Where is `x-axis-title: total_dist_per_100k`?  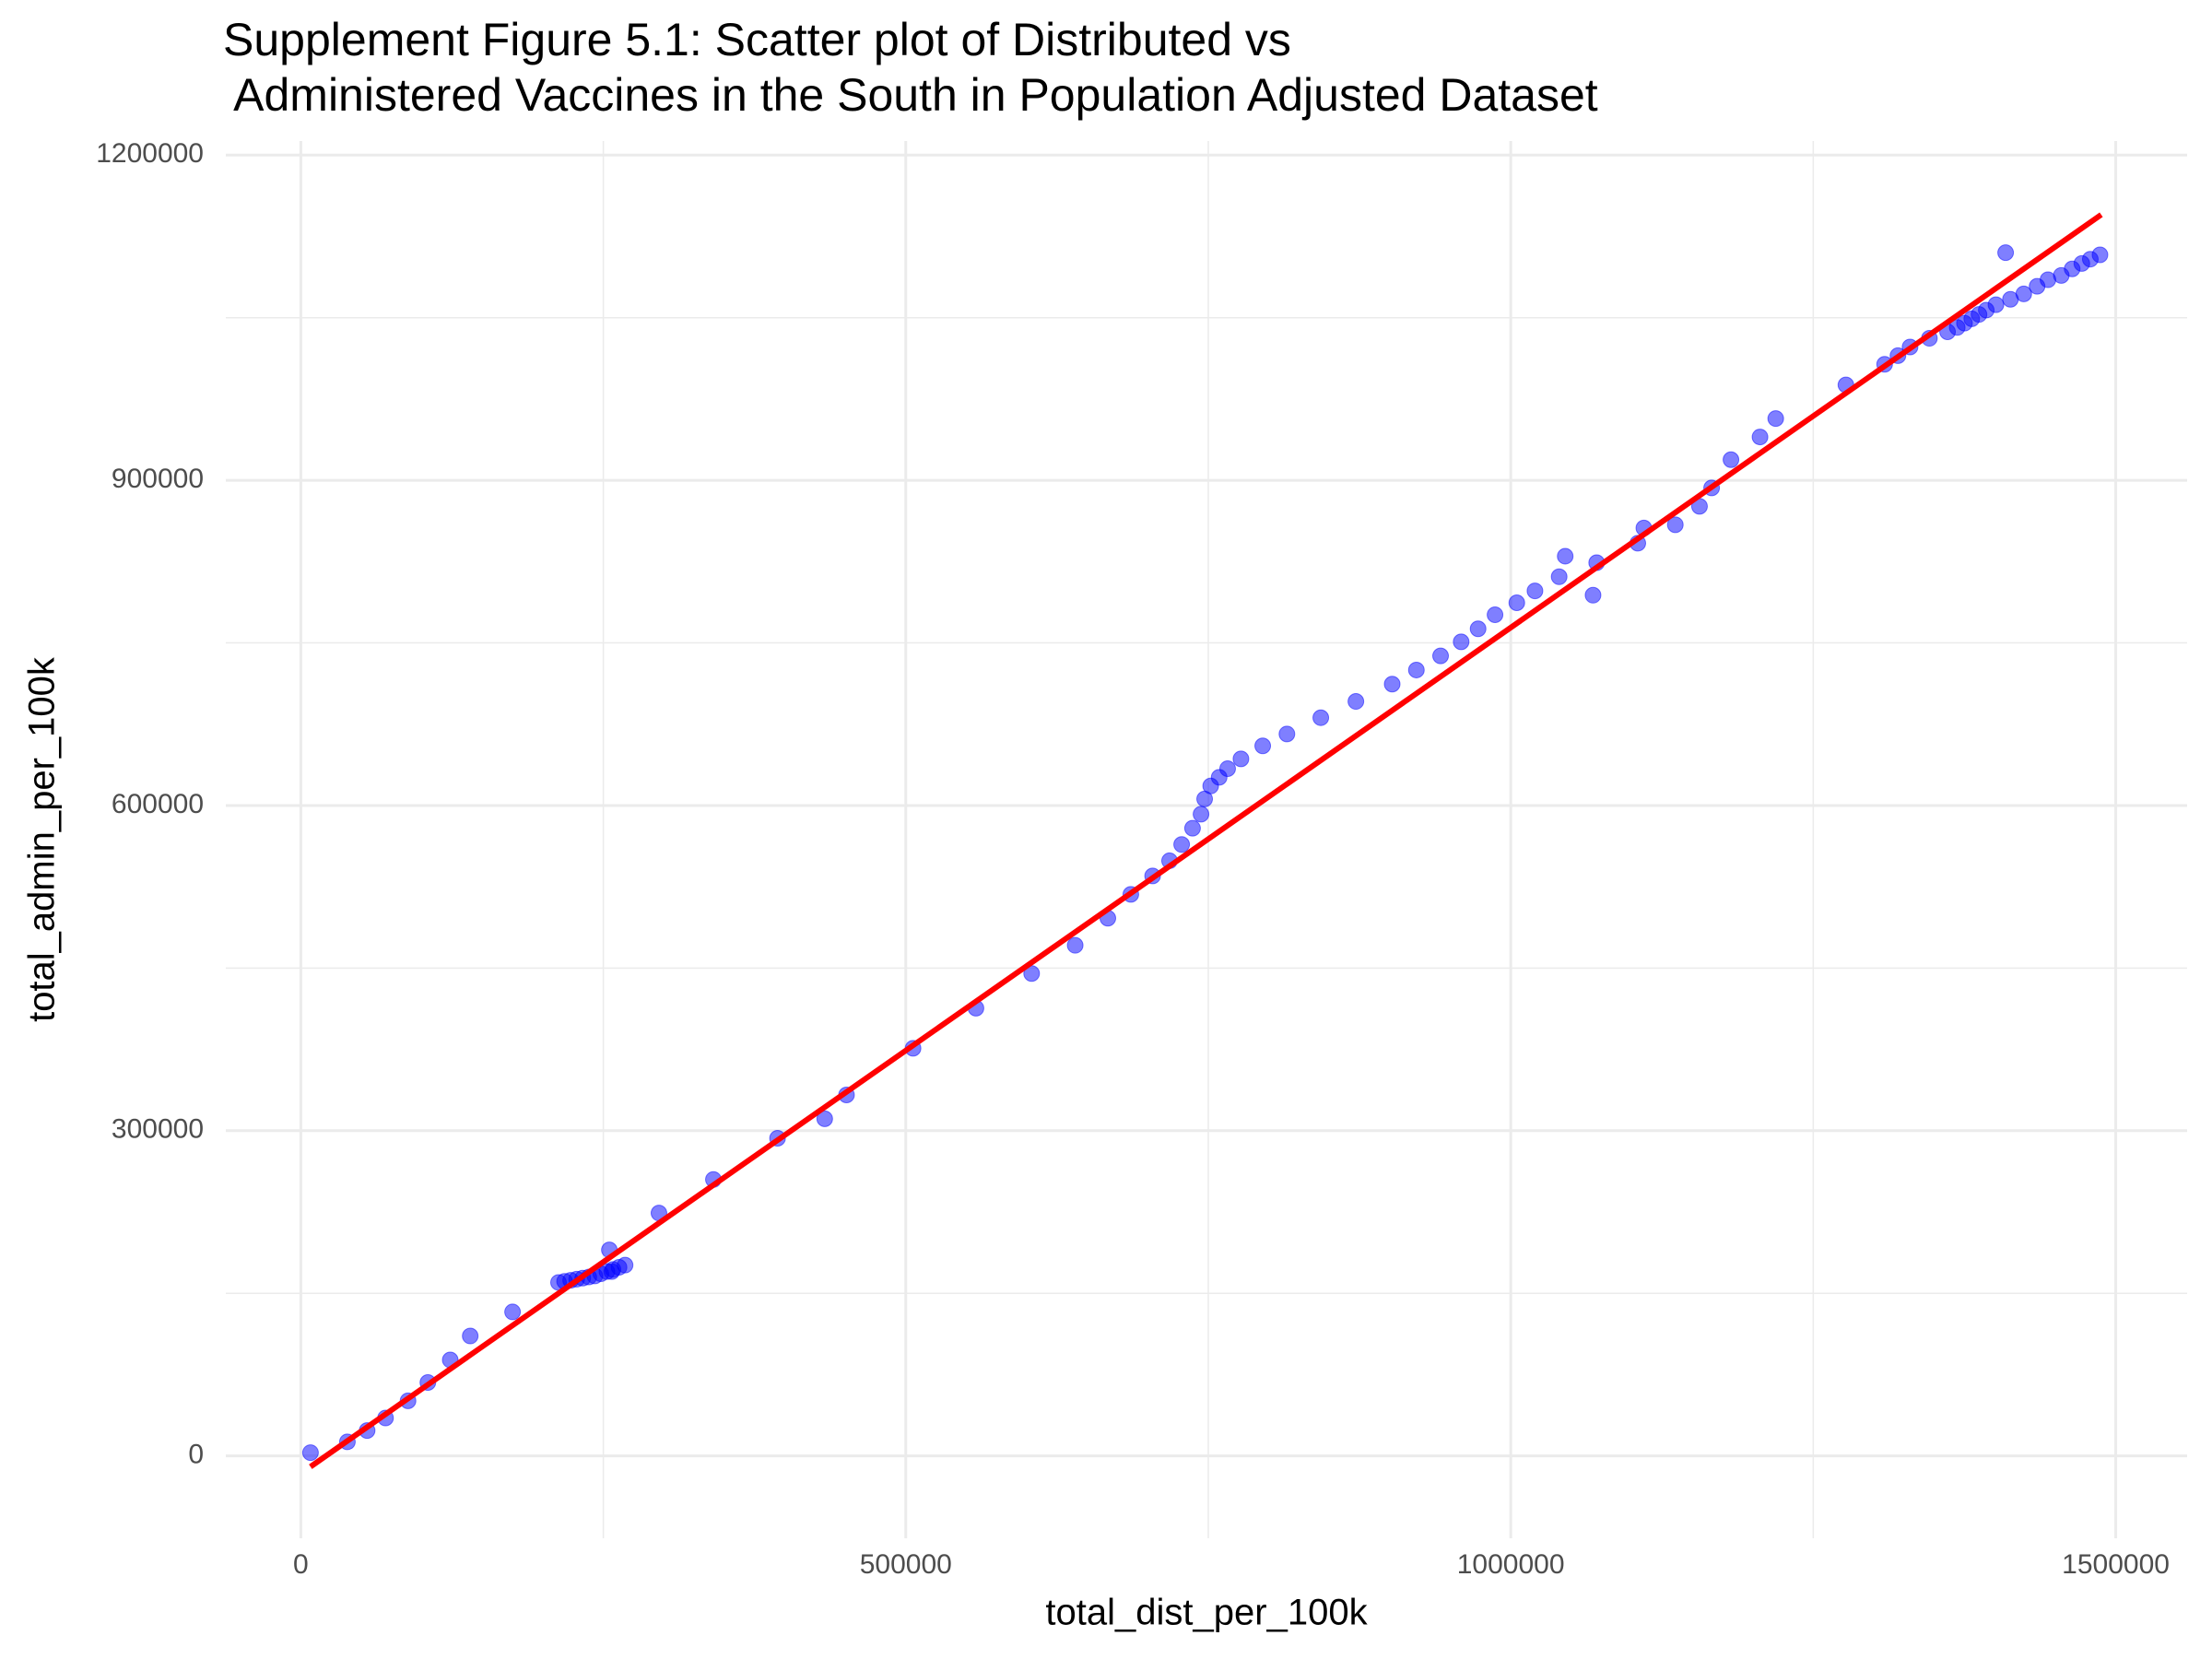 x-axis-title: total_dist_per_100k is located at coordinates (1206, 1613).